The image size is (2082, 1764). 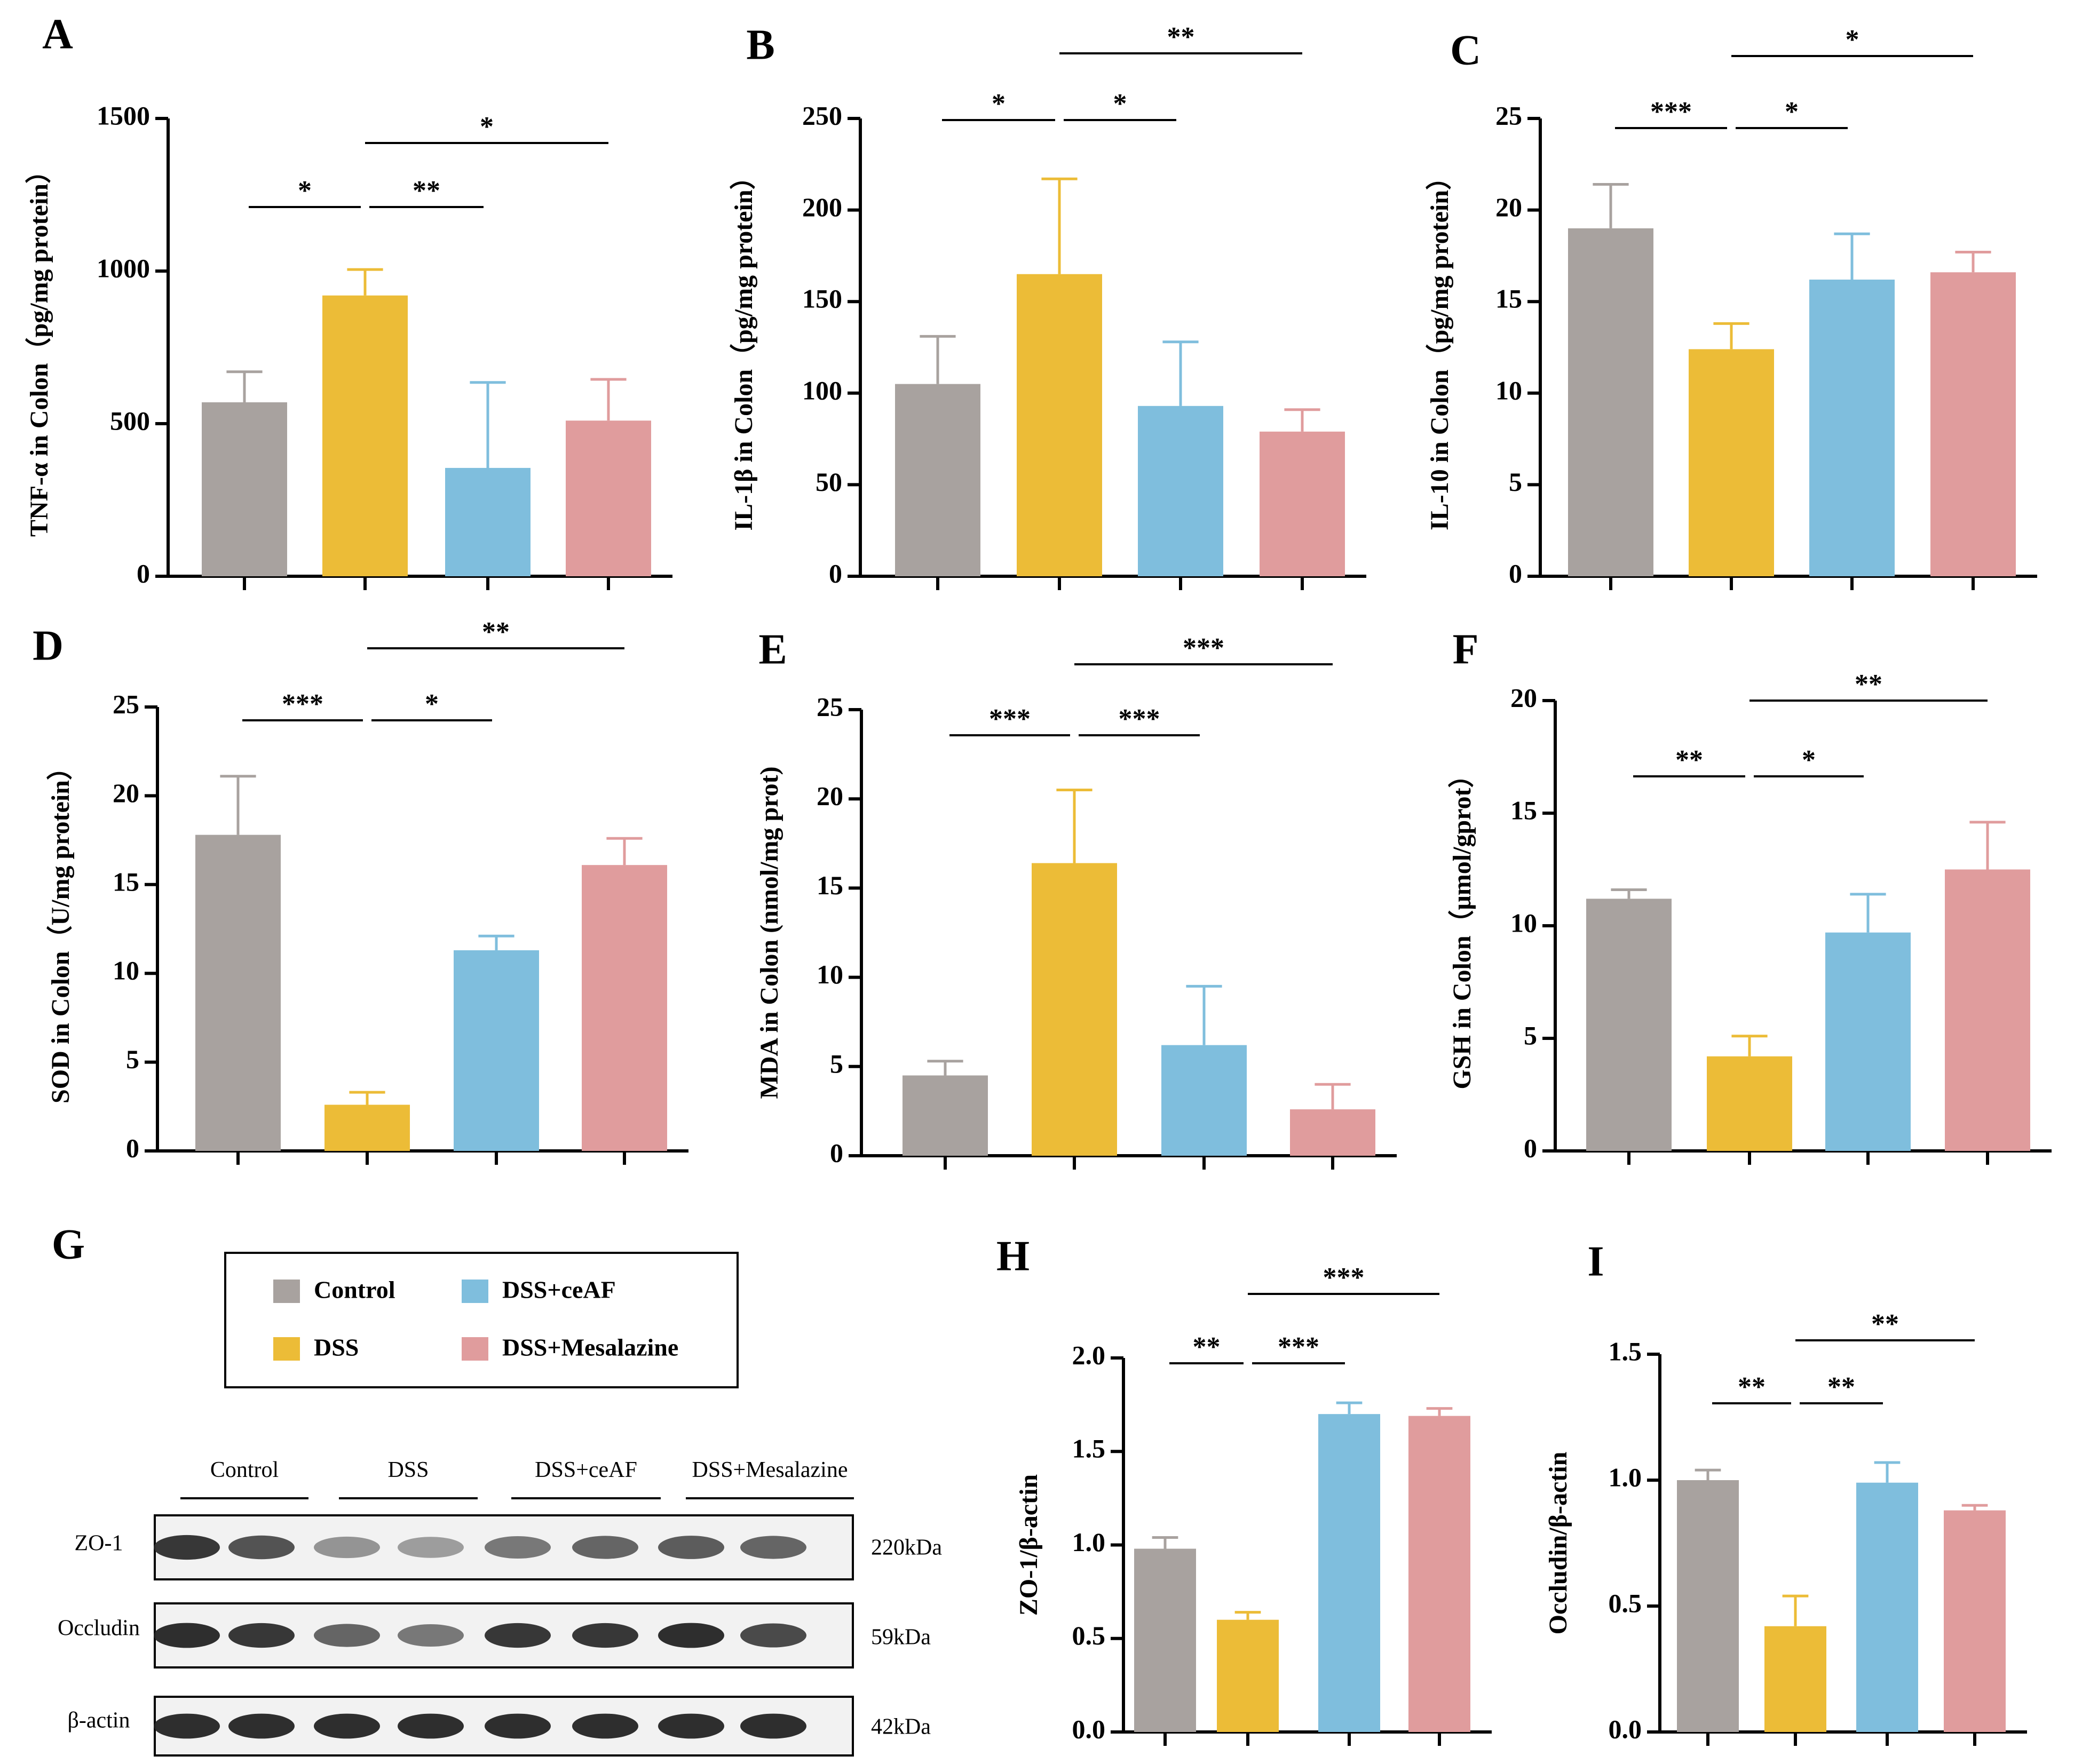 I want to click on blot-row-zo-1: ZO-1 220kDa, so click(x=508, y=1547).